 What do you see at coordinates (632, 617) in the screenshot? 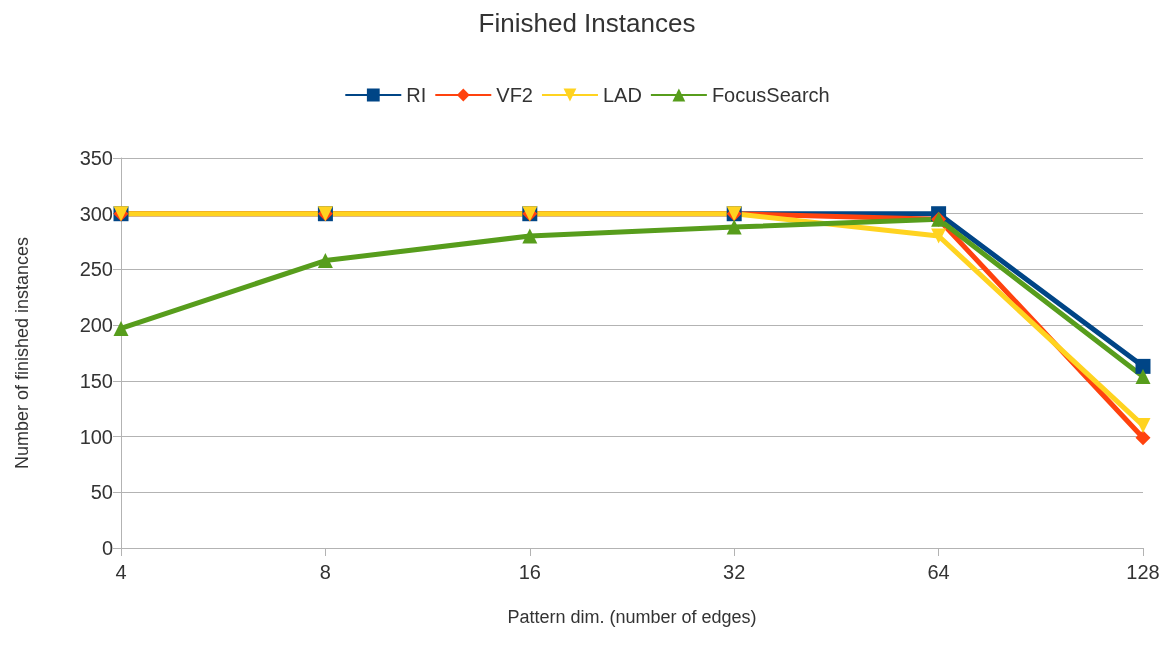
I see `x-axis-title: Pattern dim. (number of edges)` at bounding box center [632, 617].